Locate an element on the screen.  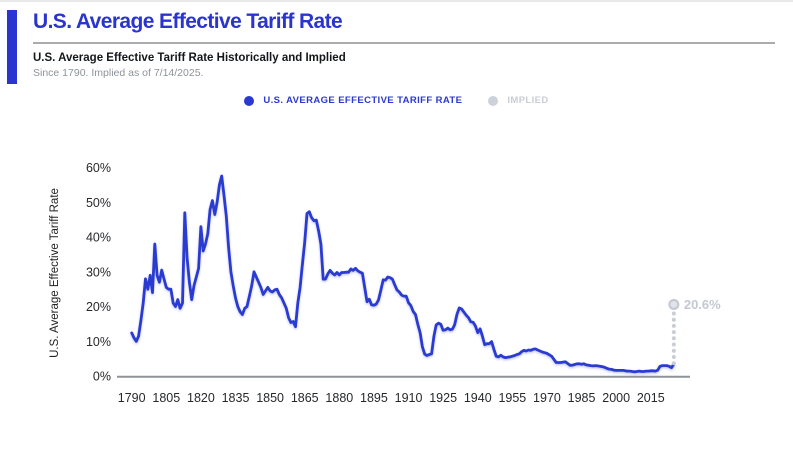
accent-bar is located at coordinates (12, 47).